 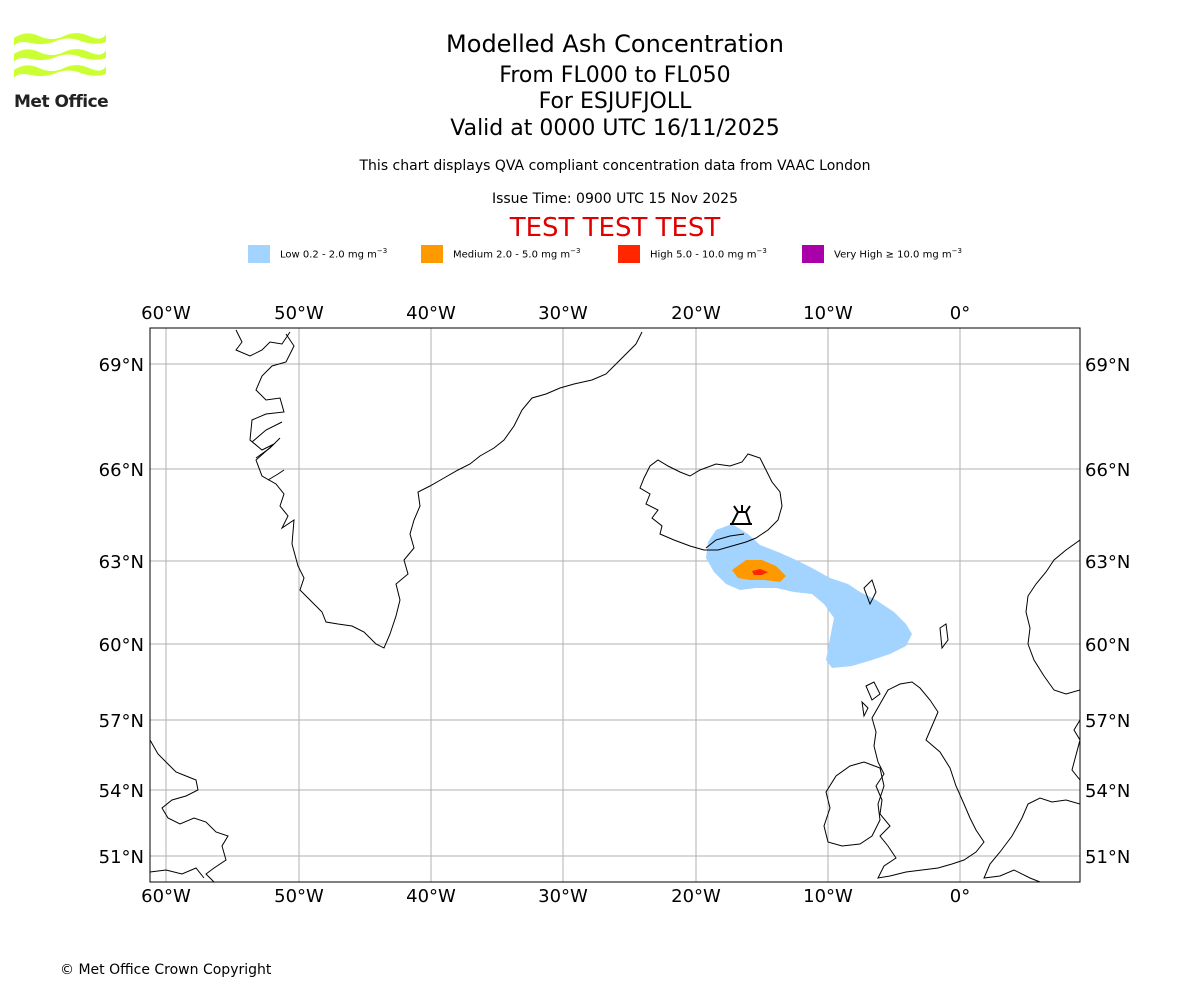 I want to click on legend-label-medium: Medium 2.0 - 5.0 mg m−3, so click(x=517, y=254).